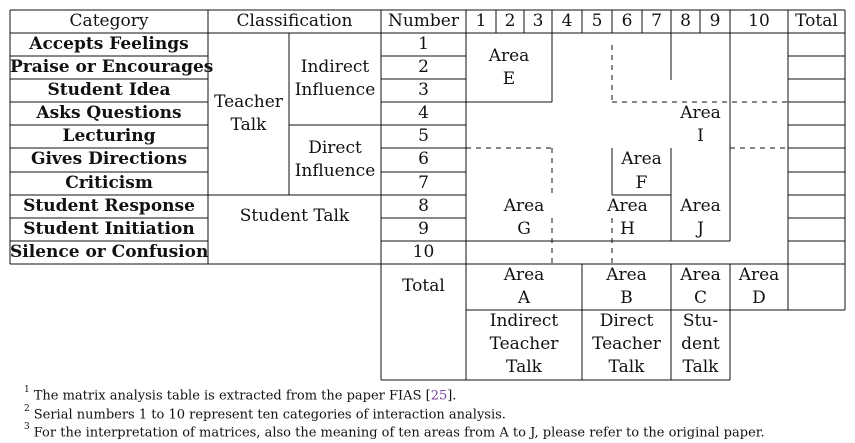 The height and width of the screenshot is (443, 855). I want to click on bottom-indirect-1: Indirect, so click(524, 321).